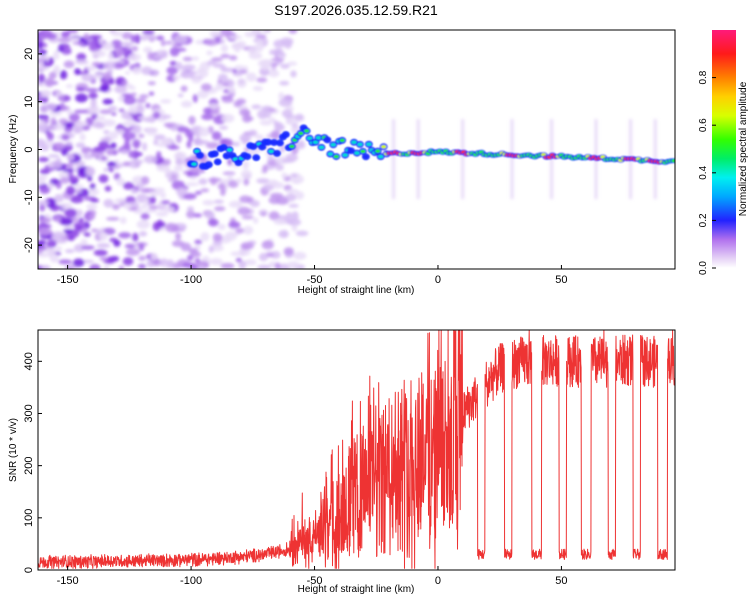 Image resolution: width=750 pixels, height=600 pixels. I want to click on colorbar-tick-label: 0.8, so click(703, 77).